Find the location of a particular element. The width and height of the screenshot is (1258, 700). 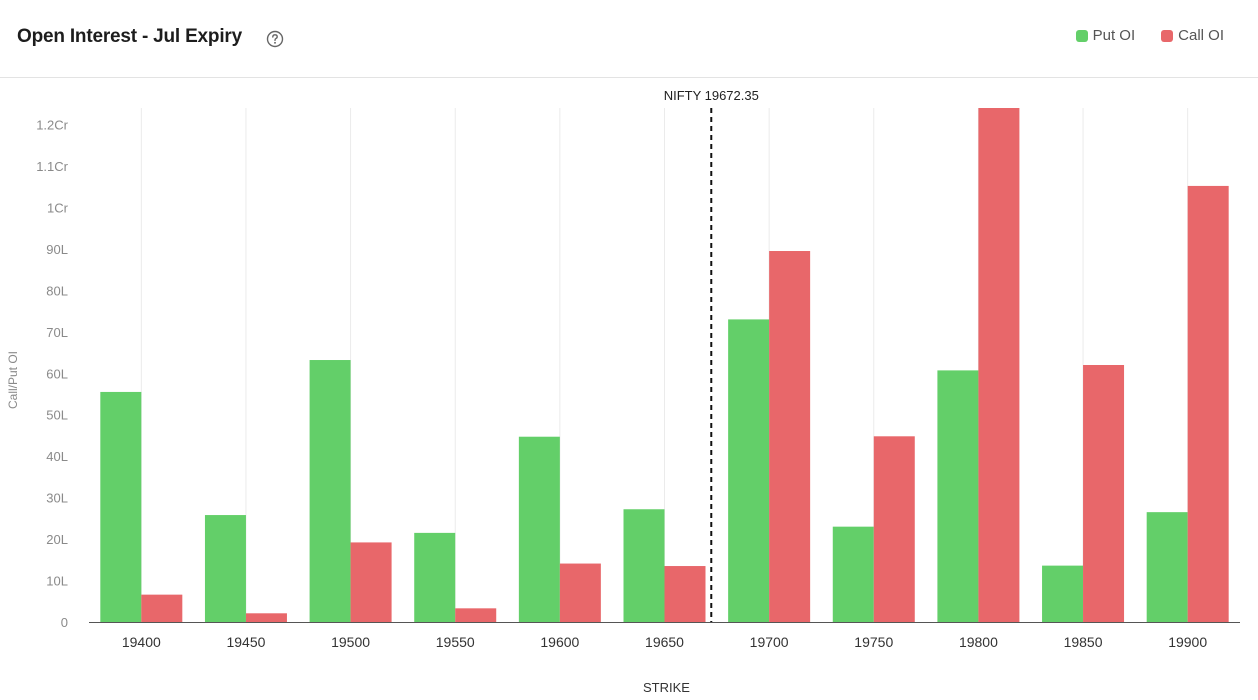

y-tick-label: 50L is located at coordinates (57, 415).